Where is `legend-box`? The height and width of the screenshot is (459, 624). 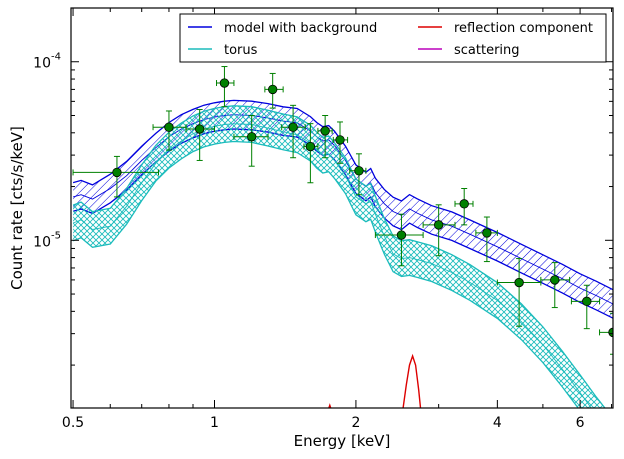
legend-box is located at coordinates (393, 38).